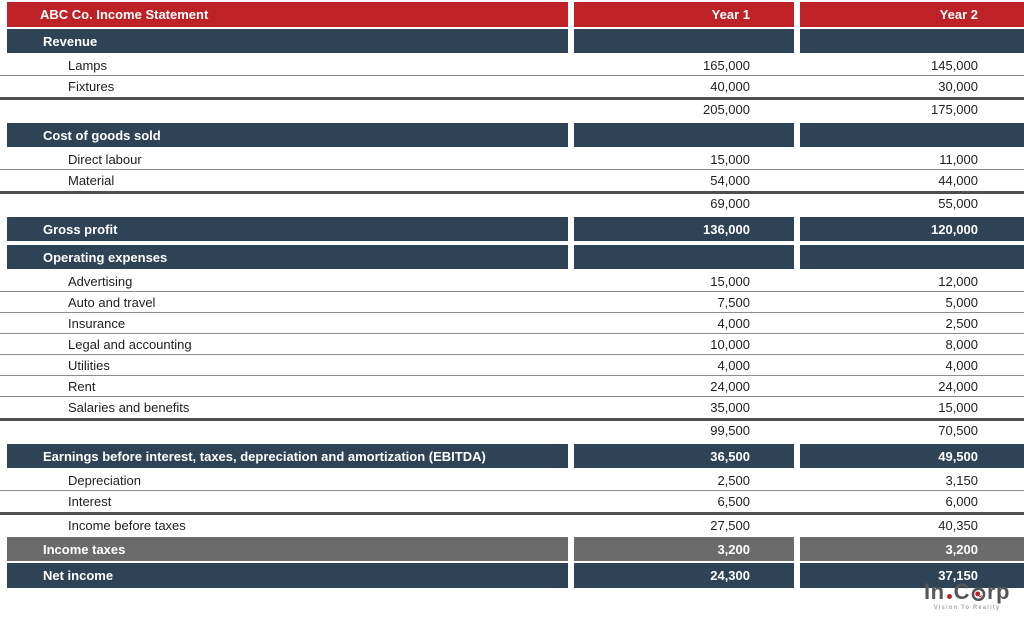  What do you see at coordinates (512, 386) in the screenshot?
I see `row-rent: Rent 24,000 24,000` at bounding box center [512, 386].